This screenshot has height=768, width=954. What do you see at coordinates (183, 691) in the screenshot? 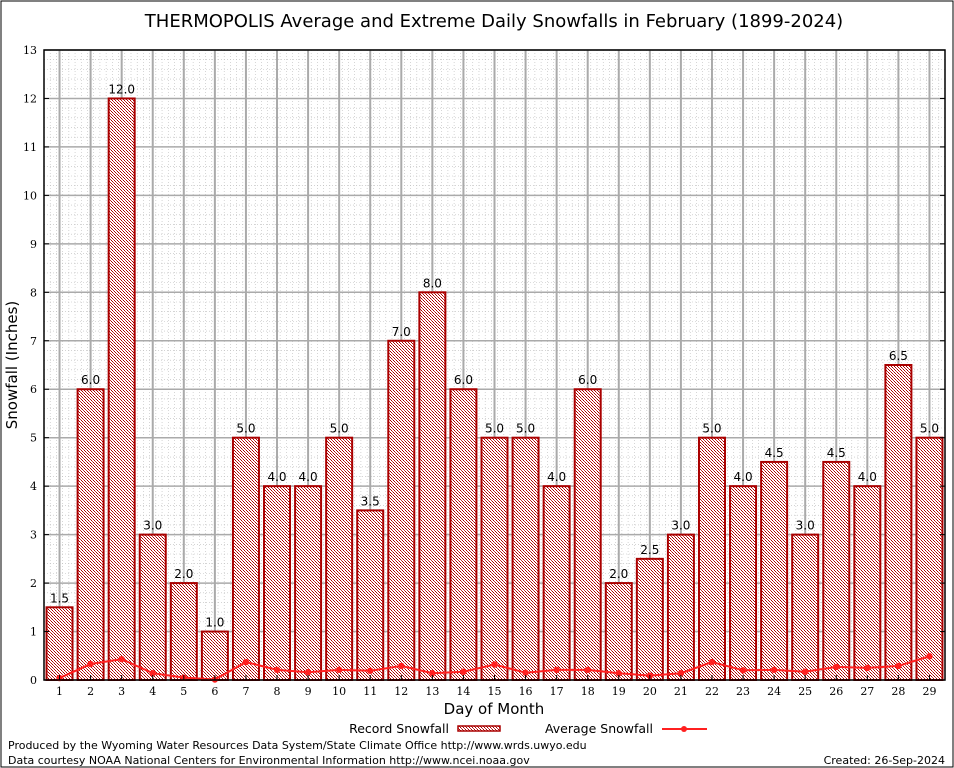
I see `x-tick-label: 5` at bounding box center [183, 691].